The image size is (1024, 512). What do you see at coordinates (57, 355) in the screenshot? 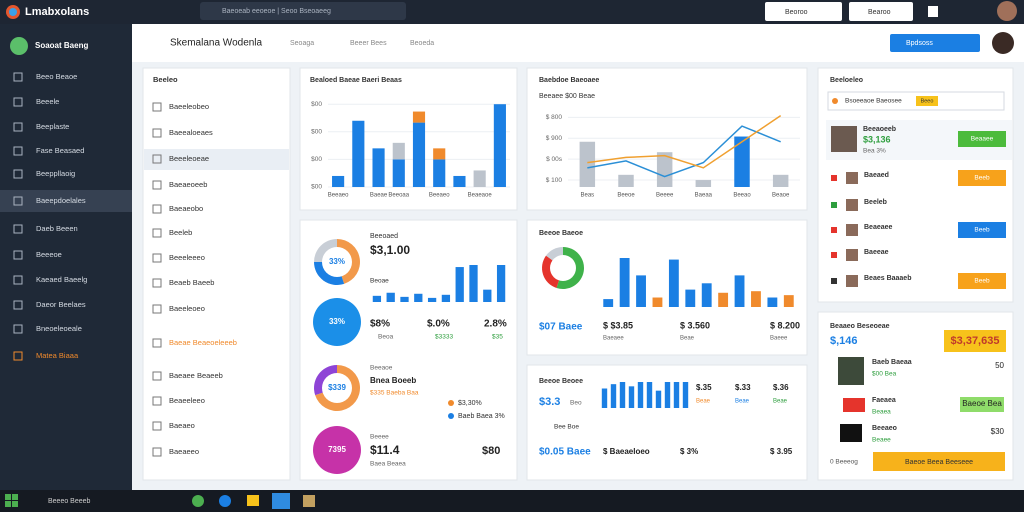
I see `nav-item: Matea Biaaa` at bounding box center [57, 355].